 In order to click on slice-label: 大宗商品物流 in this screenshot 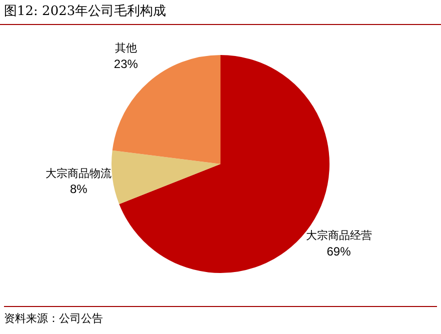, I will do `click(79, 173)`.